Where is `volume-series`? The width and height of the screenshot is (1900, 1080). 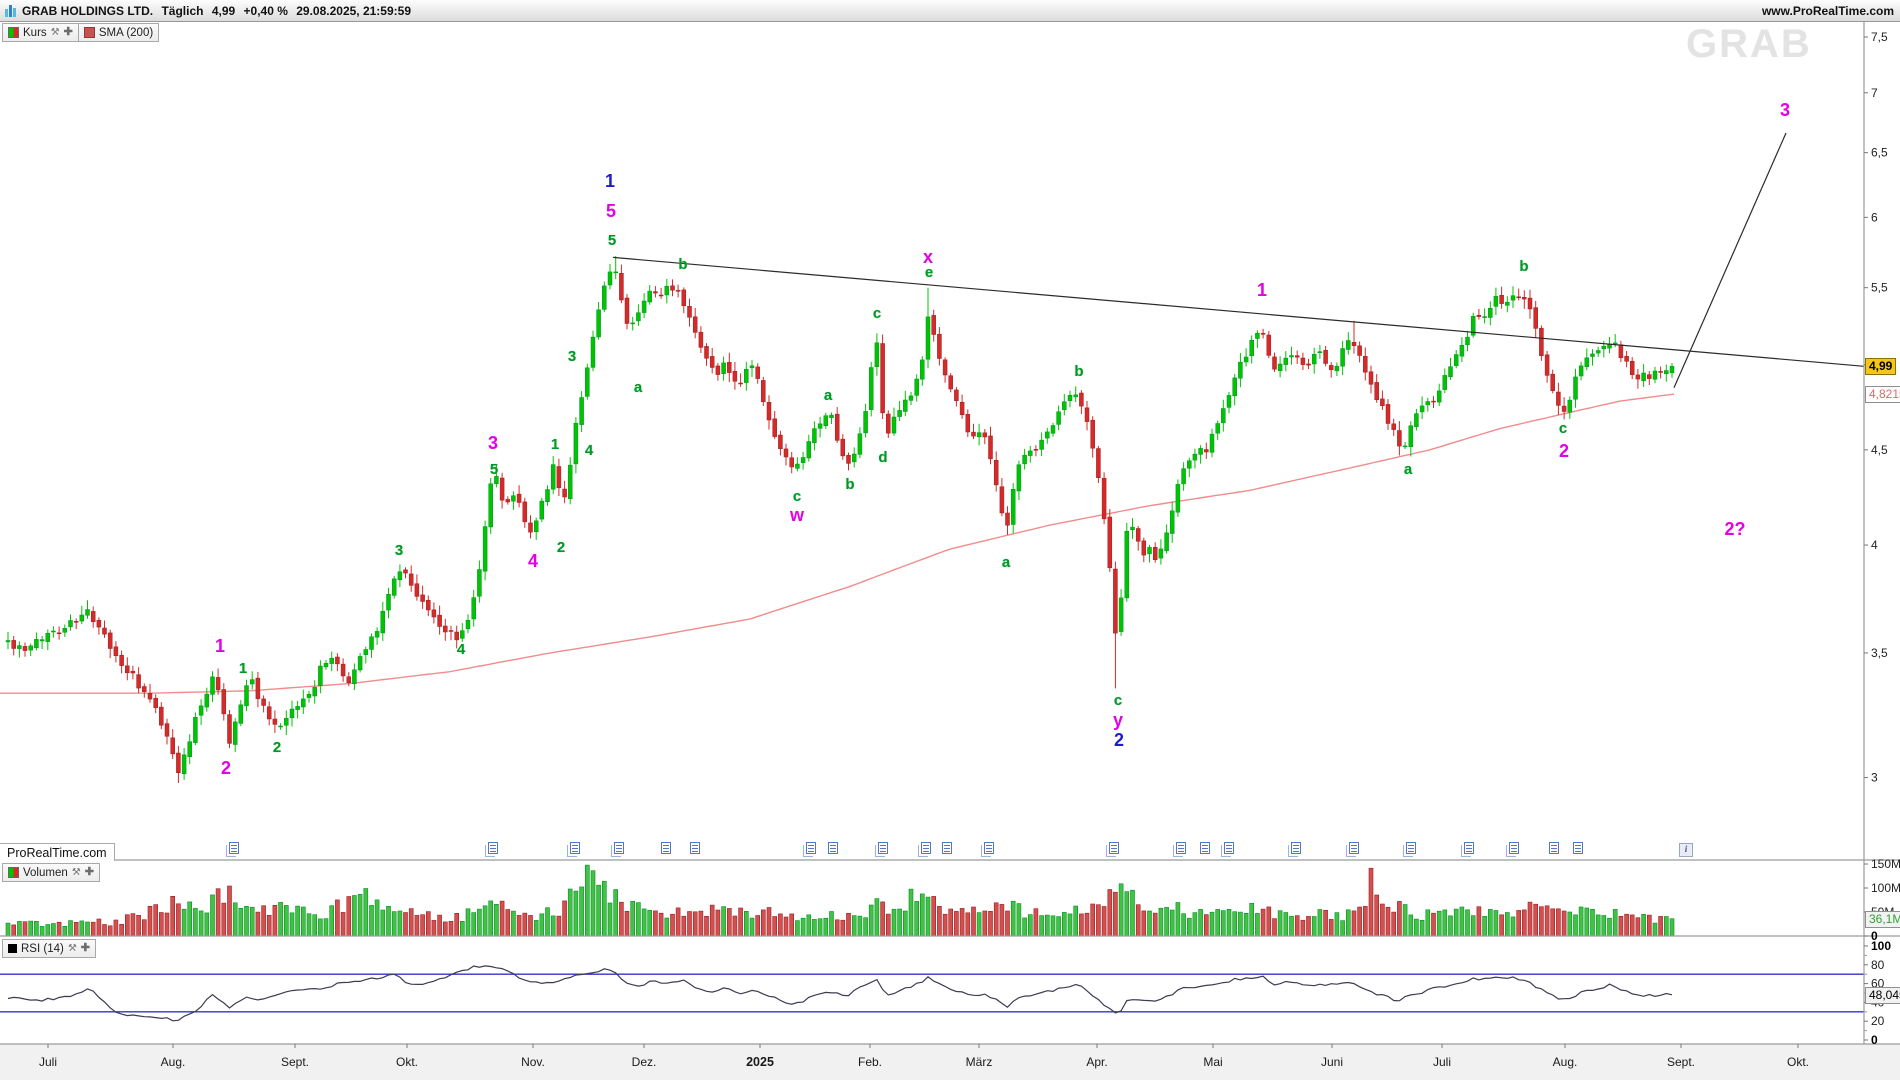
volume-series is located at coordinates (840, 900).